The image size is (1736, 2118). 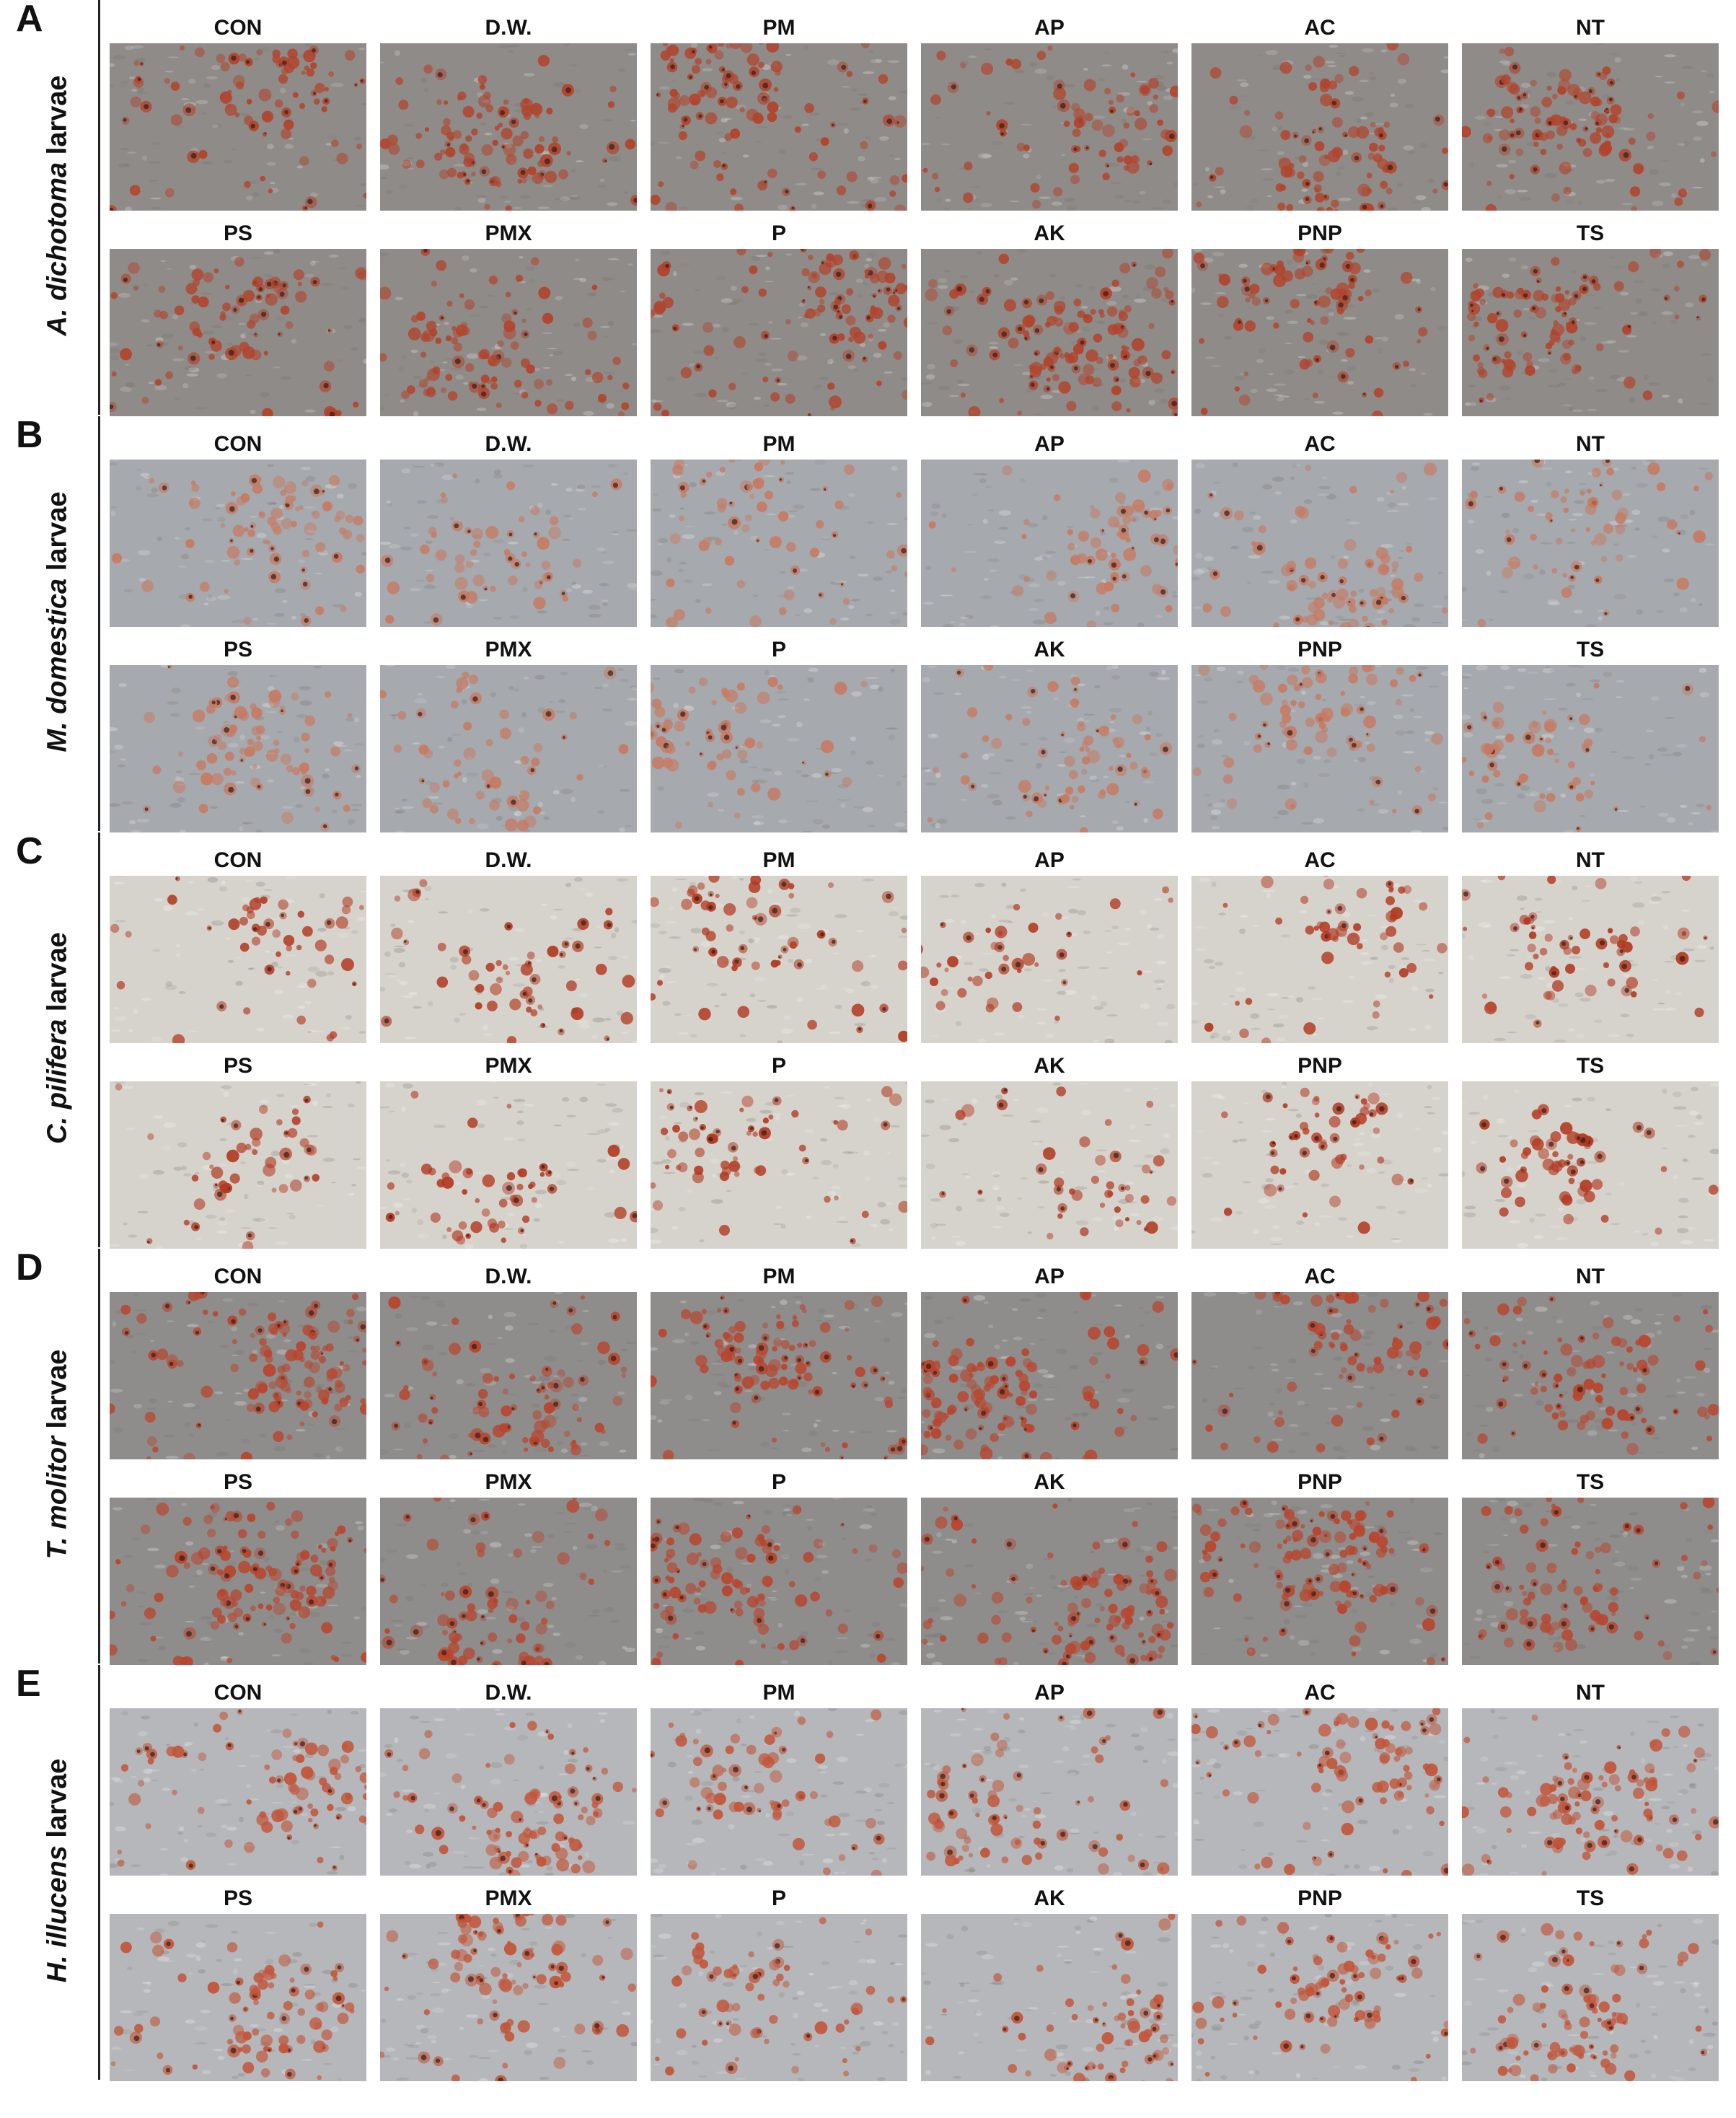 What do you see at coordinates (29, 851) in the screenshot?
I see `panel-letter: C` at bounding box center [29, 851].